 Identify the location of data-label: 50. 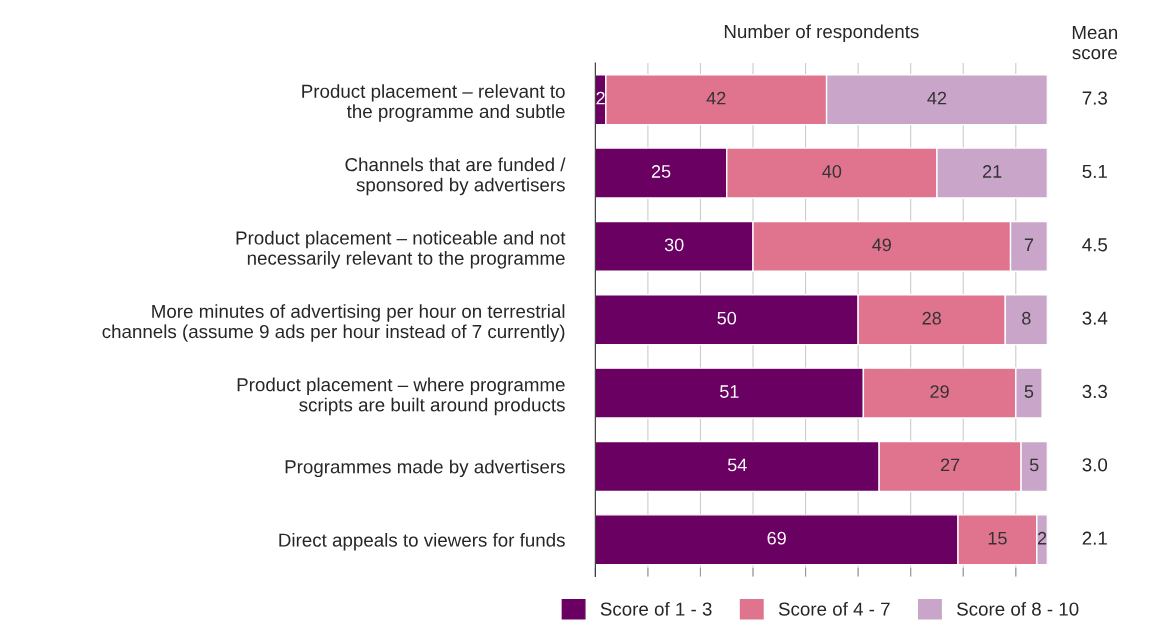
(727, 318).